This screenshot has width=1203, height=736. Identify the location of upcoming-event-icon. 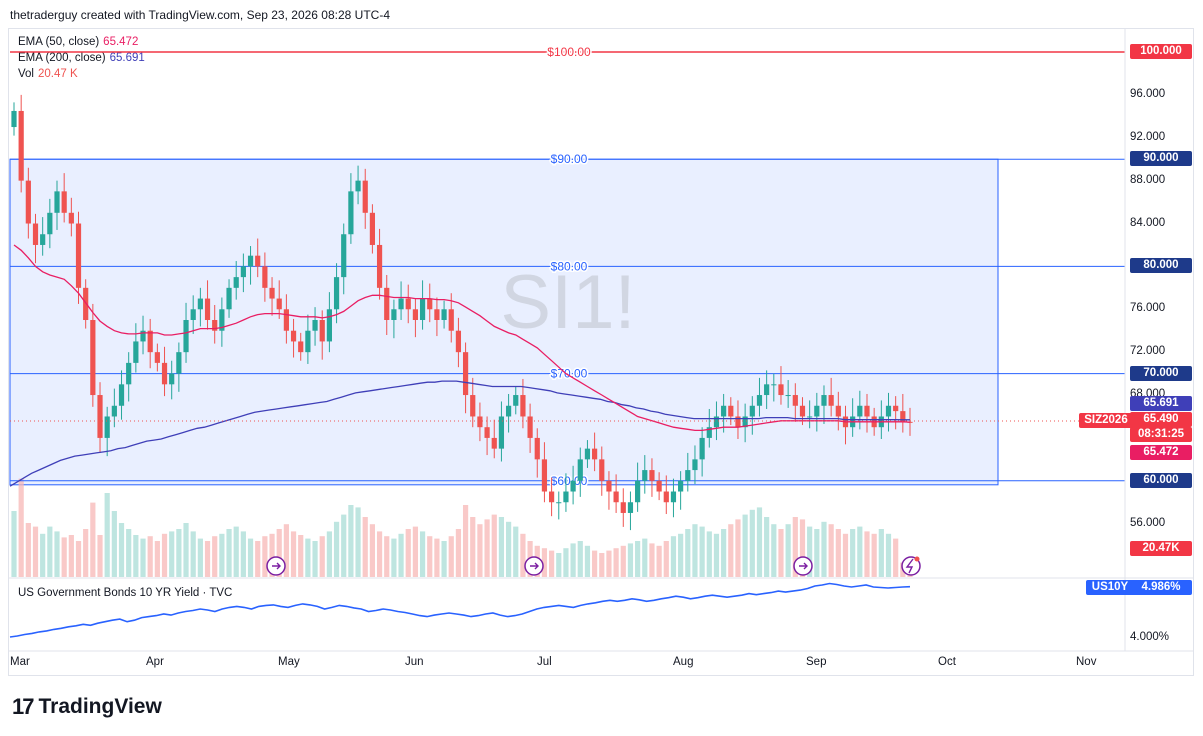
(911, 566).